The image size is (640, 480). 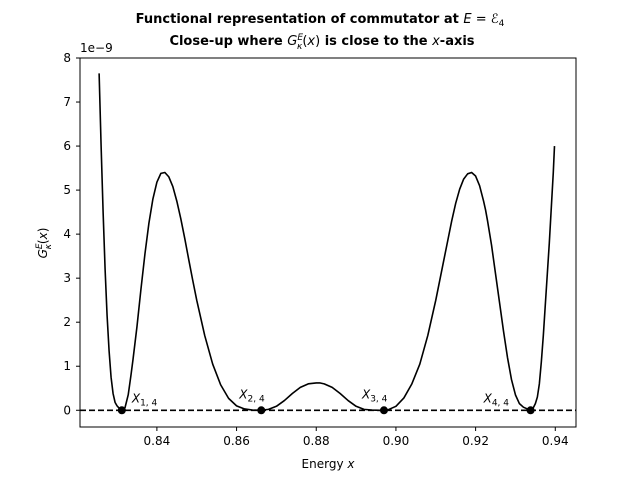 What do you see at coordinates (496, 399) in the screenshot?
I see `root-label: X4, 4` at bounding box center [496, 399].